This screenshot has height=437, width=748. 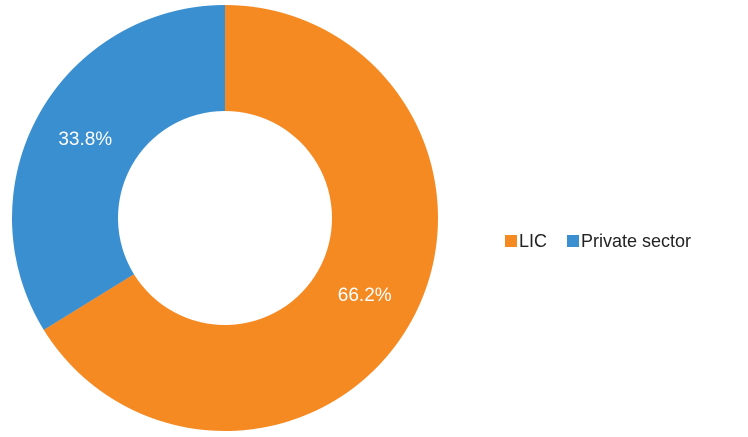 I want to click on data-label: 33.8%, so click(x=85, y=139).